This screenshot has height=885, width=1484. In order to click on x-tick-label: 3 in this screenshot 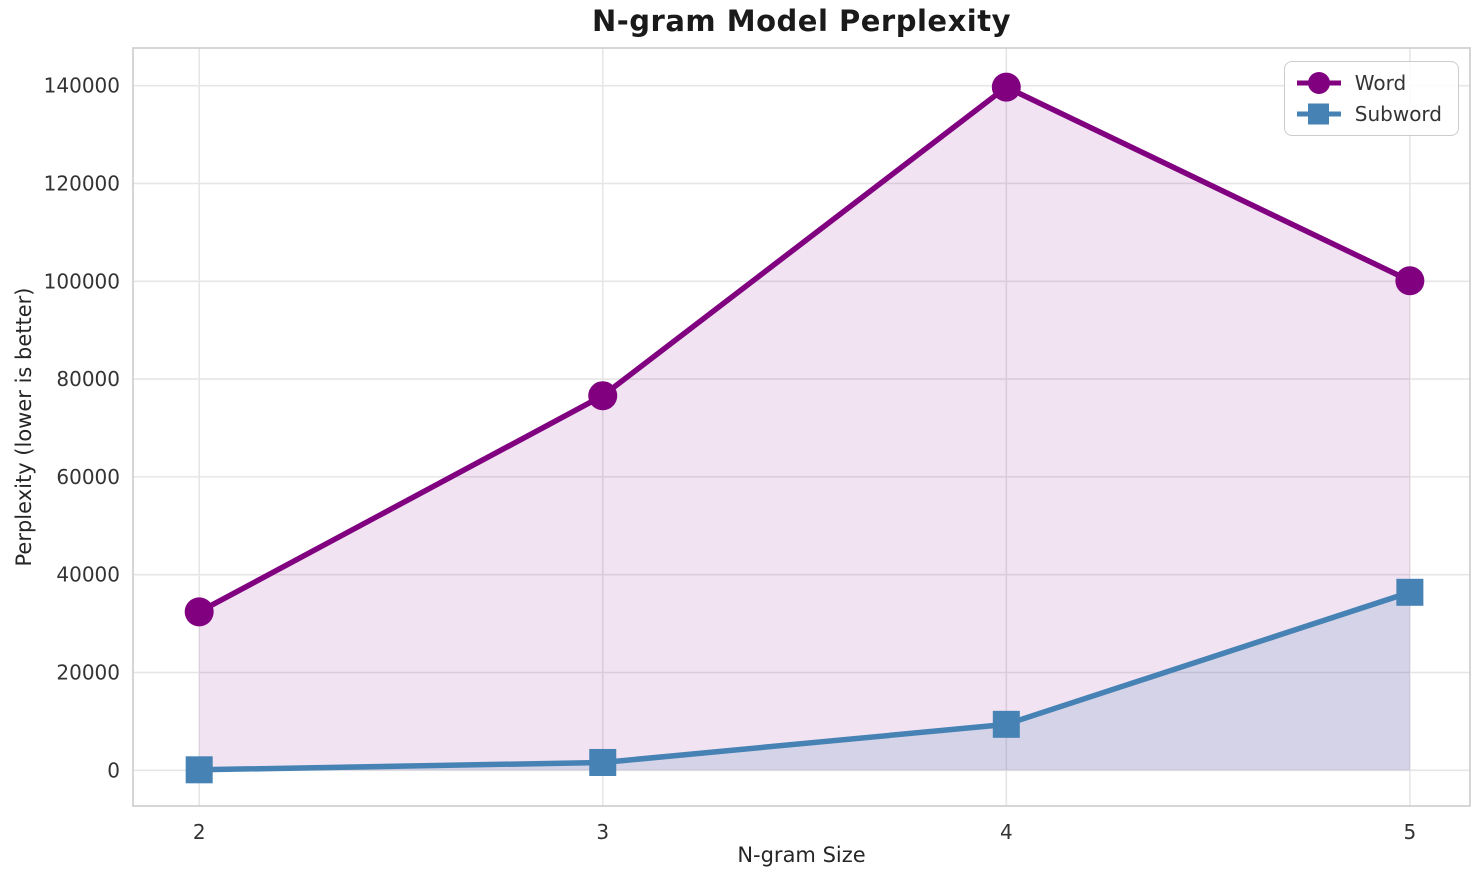, I will do `click(602, 832)`.